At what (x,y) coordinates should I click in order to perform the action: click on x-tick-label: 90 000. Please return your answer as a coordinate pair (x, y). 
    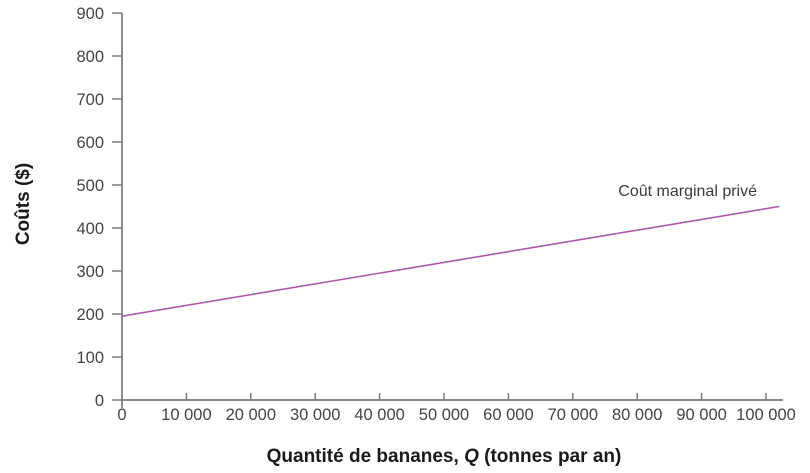
    Looking at the image, I should click on (701, 415).